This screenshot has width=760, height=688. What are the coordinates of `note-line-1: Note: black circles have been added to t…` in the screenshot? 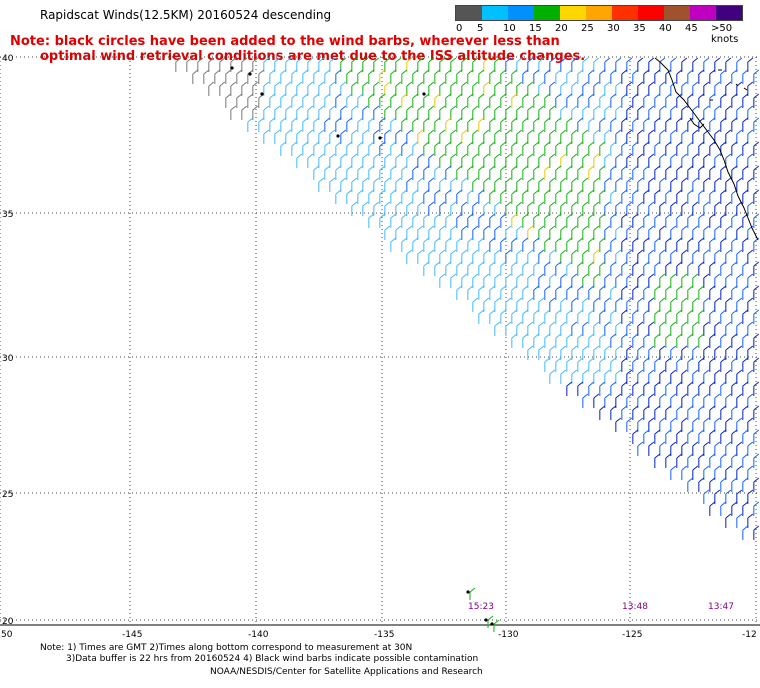 It's located at (285, 41).